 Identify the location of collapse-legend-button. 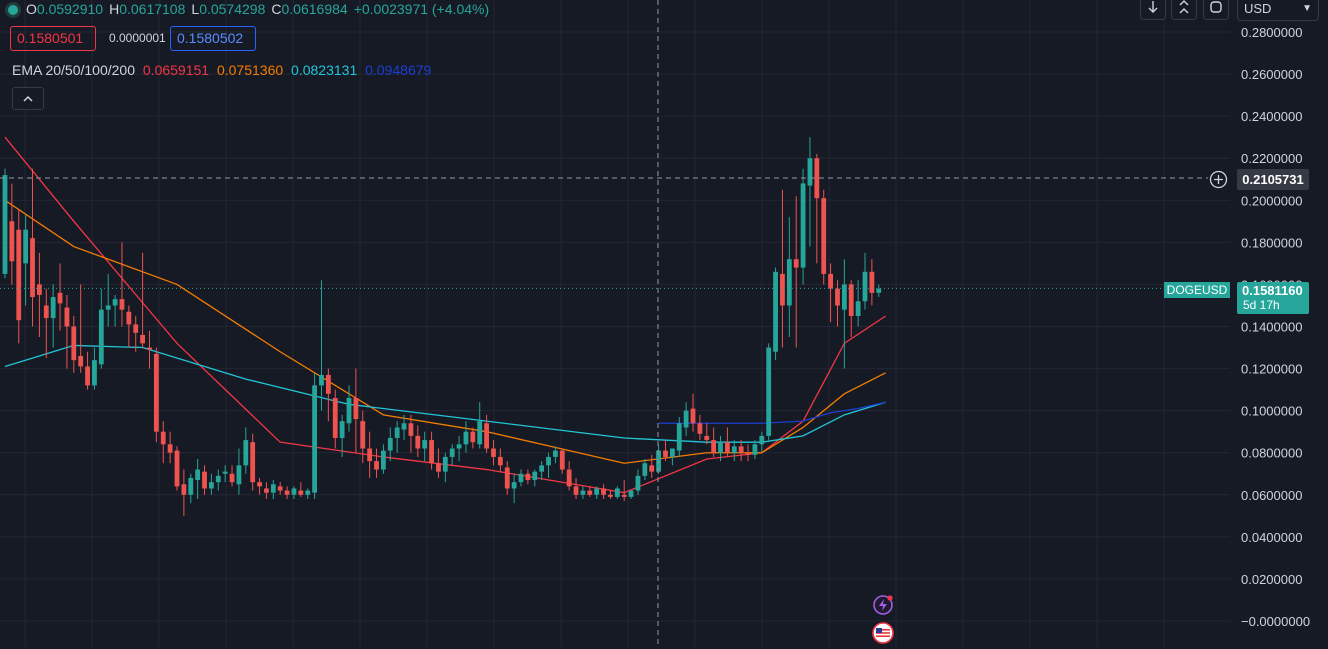
(28, 98).